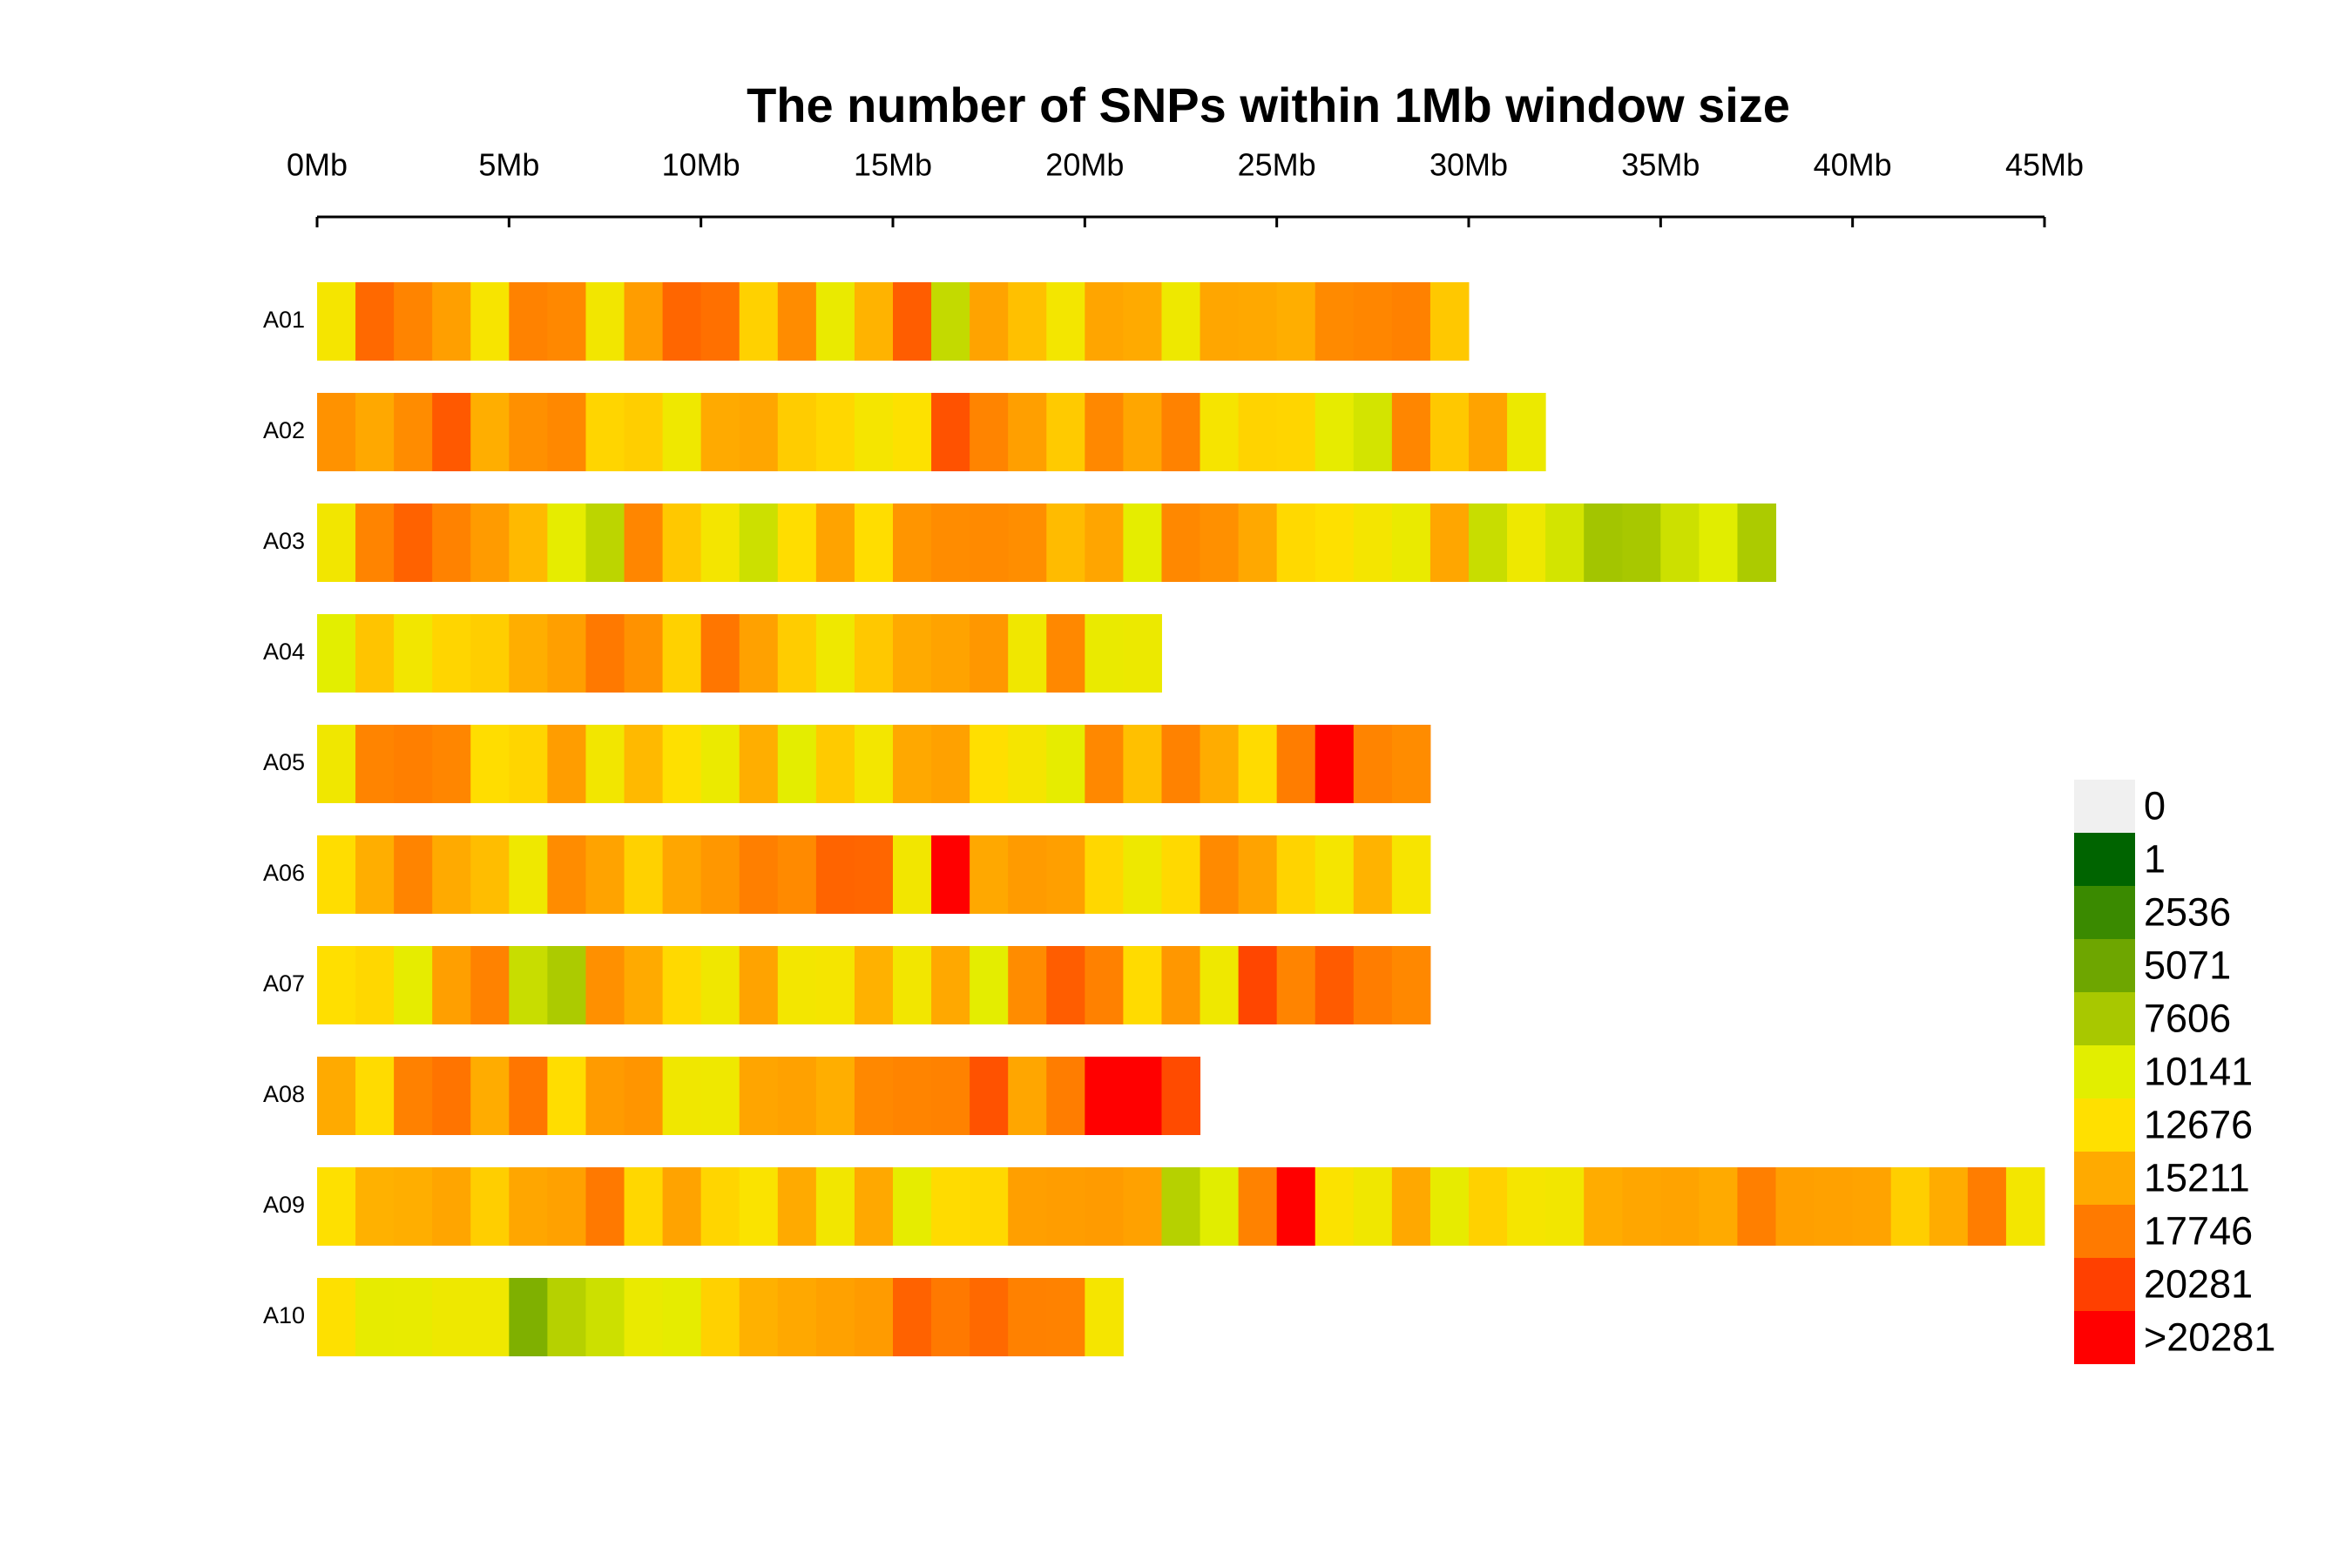 The image size is (2352, 1568). Describe the element at coordinates (284, 1205) in the screenshot. I see `row-label: A09` at that location.